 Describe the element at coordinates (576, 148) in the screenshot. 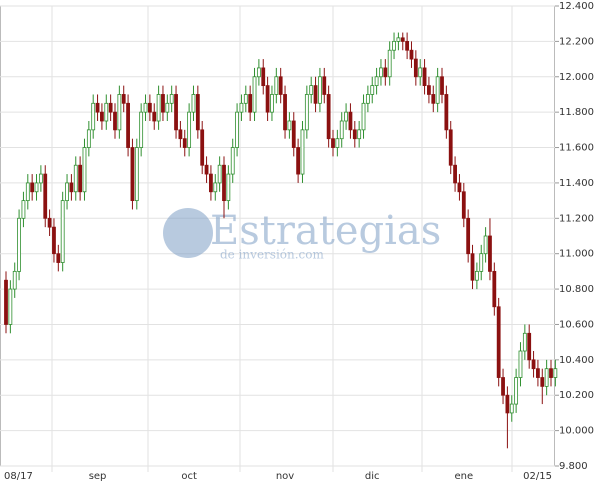

I see `y-tick-label: 11.600` at that location.